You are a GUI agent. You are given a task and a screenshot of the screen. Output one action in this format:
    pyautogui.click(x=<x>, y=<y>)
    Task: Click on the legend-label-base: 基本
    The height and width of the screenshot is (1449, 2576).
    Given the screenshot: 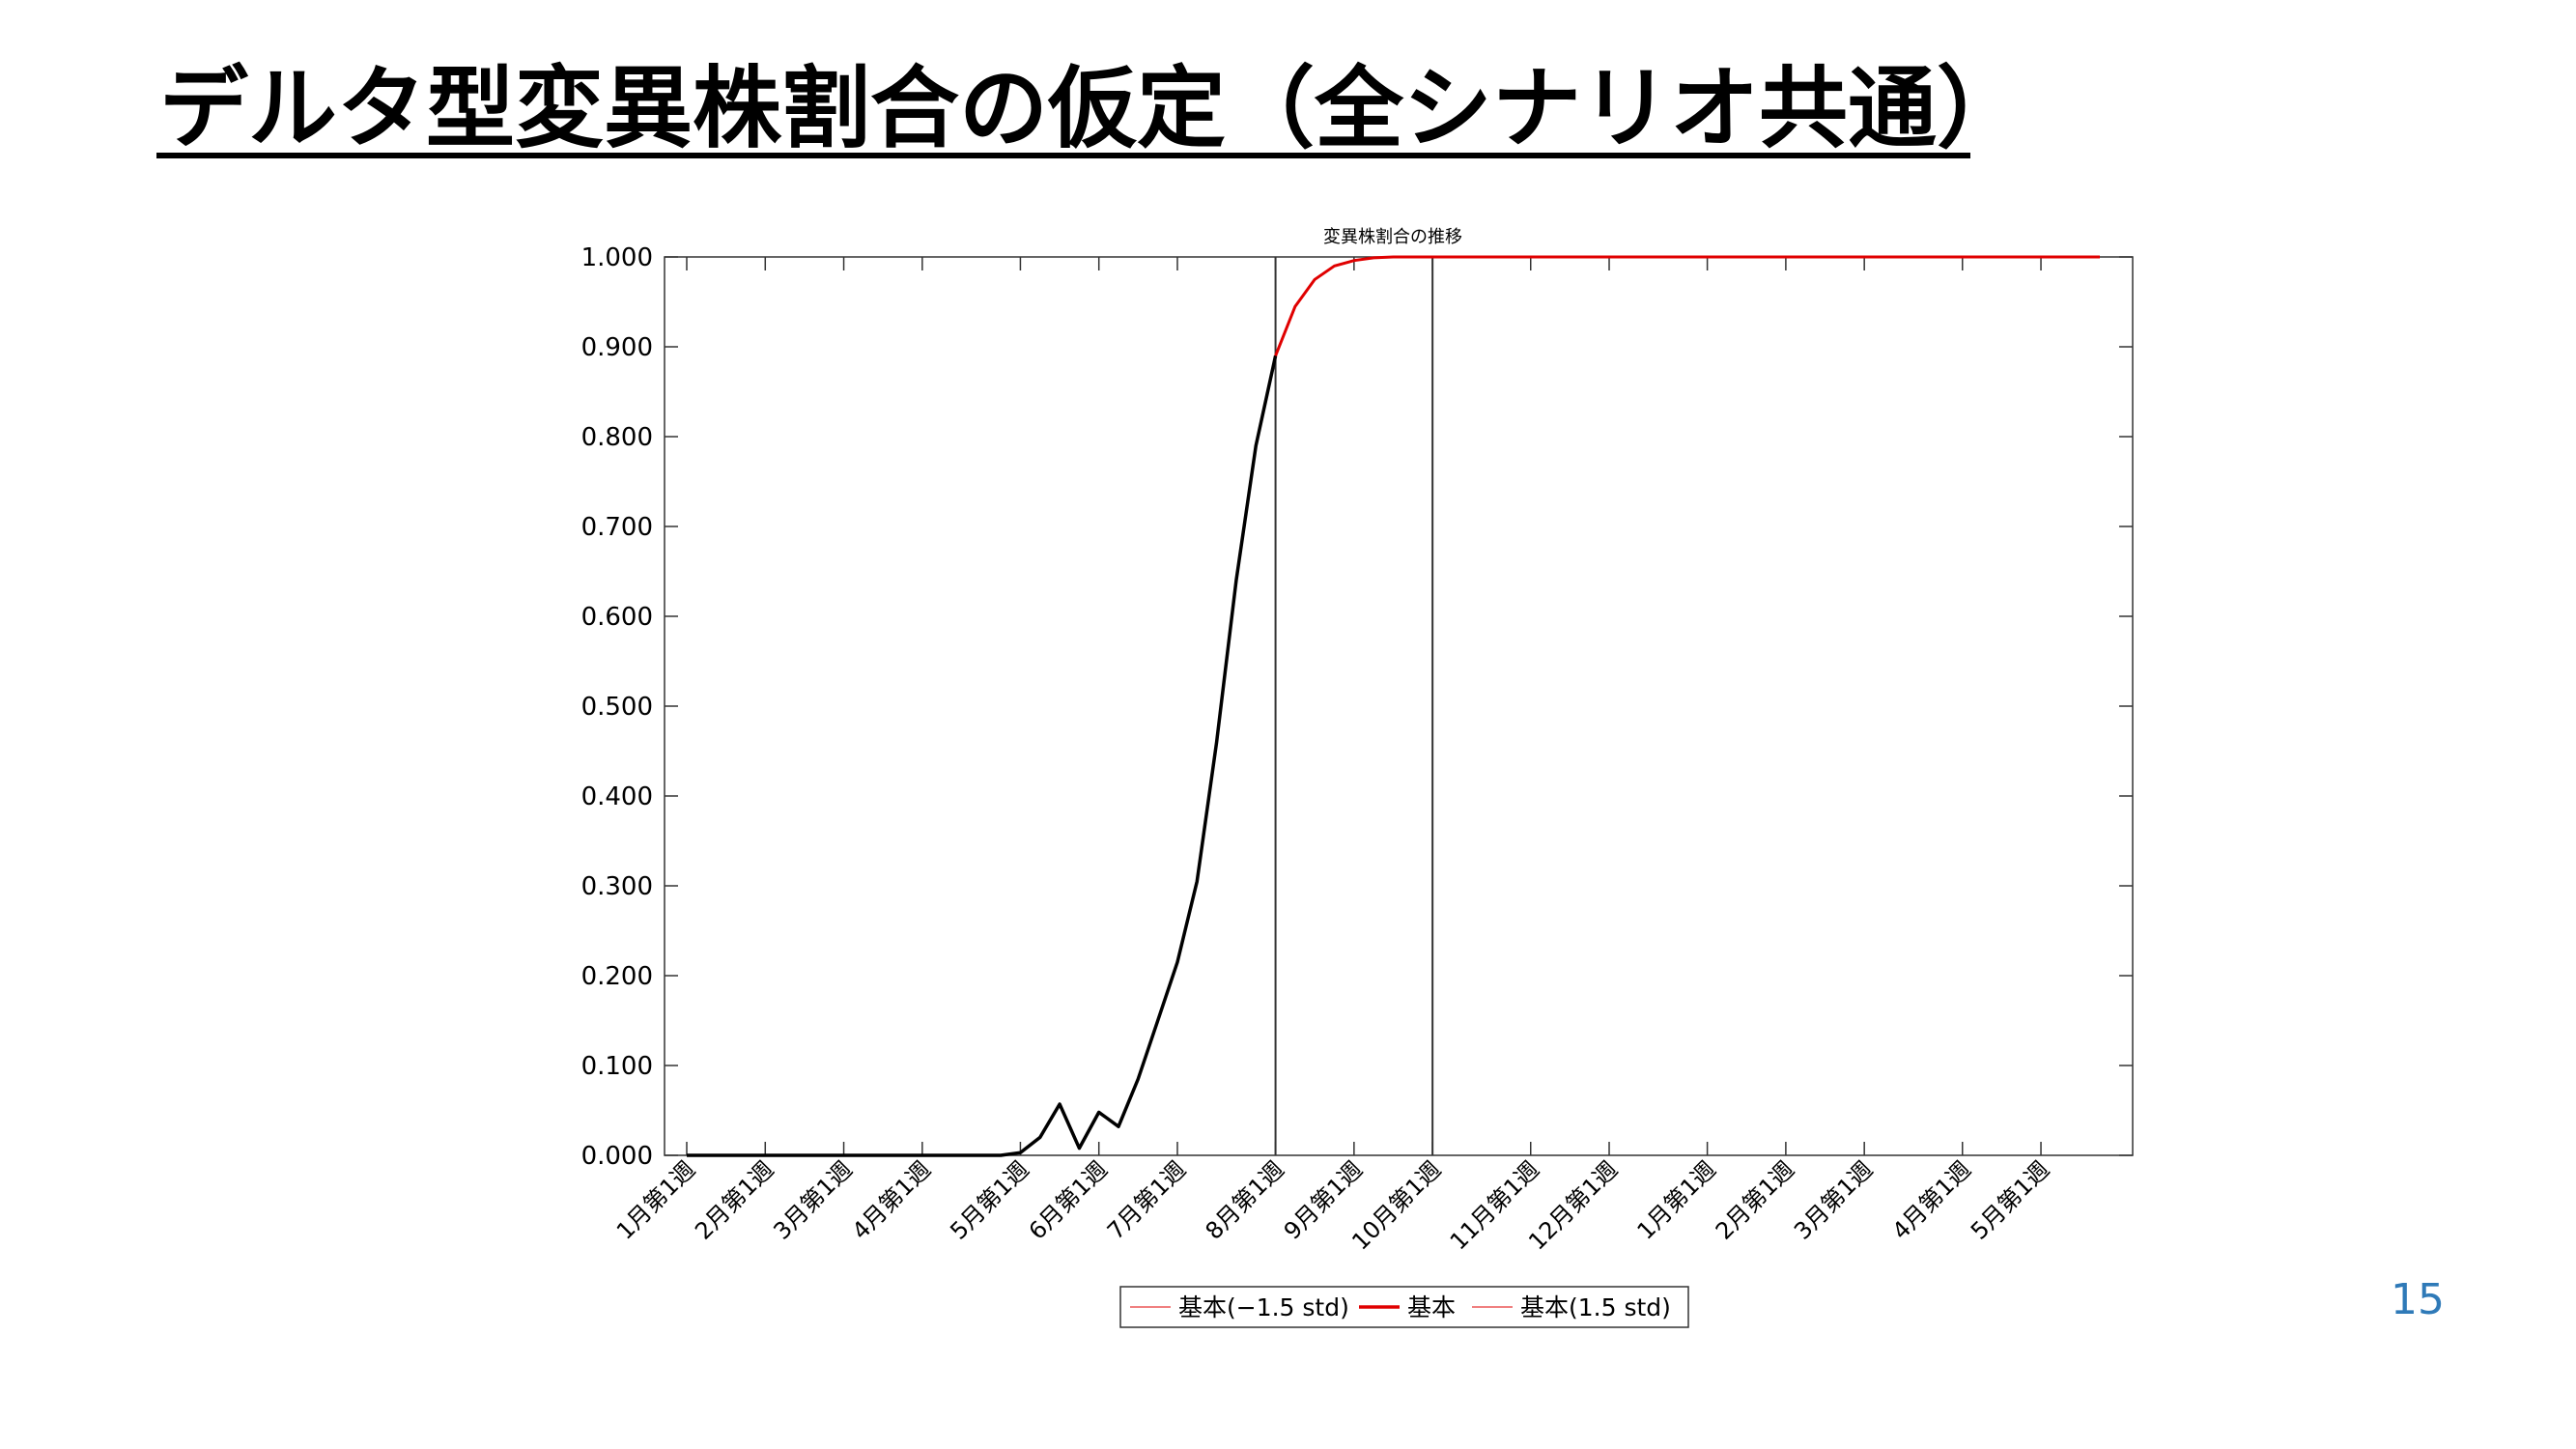 What is the action you would take?
    pyautogui.click(x=1431, y=1307)
    